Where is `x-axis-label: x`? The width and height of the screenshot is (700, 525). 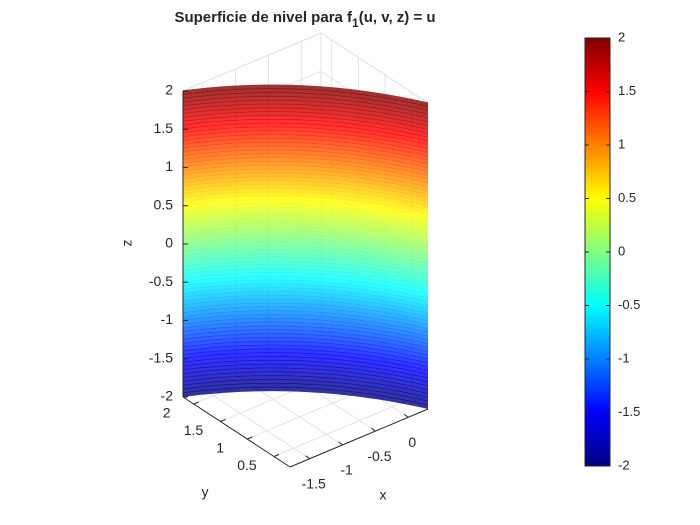 x-axis-label: x is located at coordinates (383, 495).